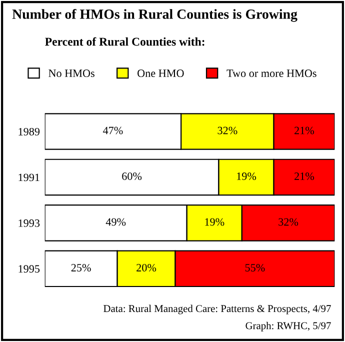 The height and width of the screenshot is (342, 345). What do you see at coordinates (161, 74) in the screenshot?
I see `legend-label: One HMO` at bounding box center [161, 74].